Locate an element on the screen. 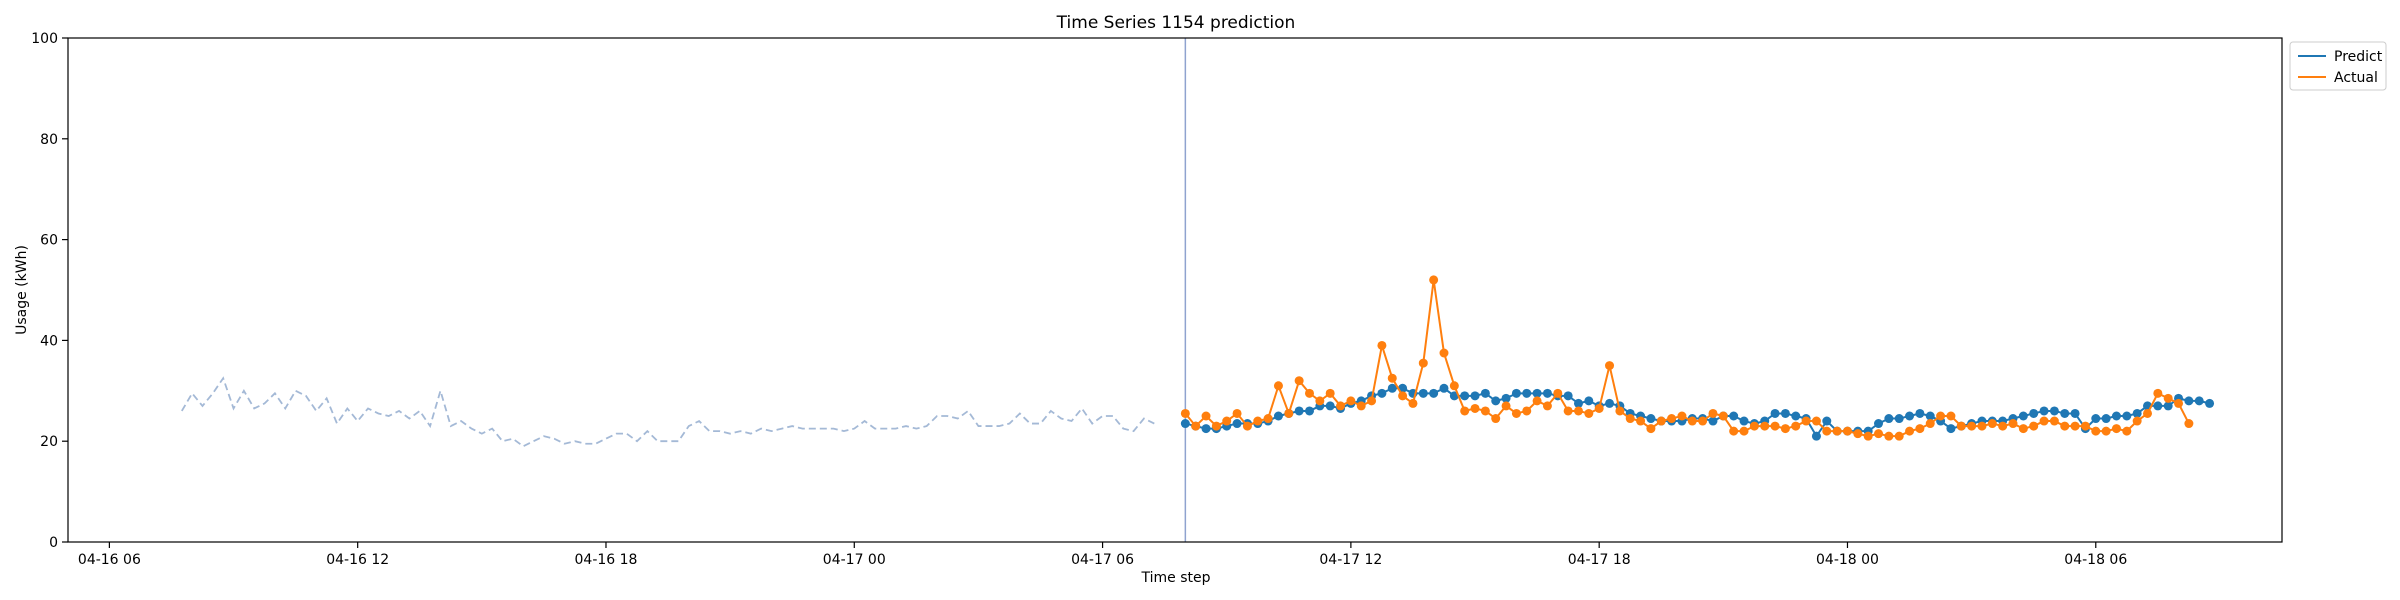 This screenshot has width=2400, height=600. chart-title: Time Series 1154 prediction is located at coordinates (1176, 23).